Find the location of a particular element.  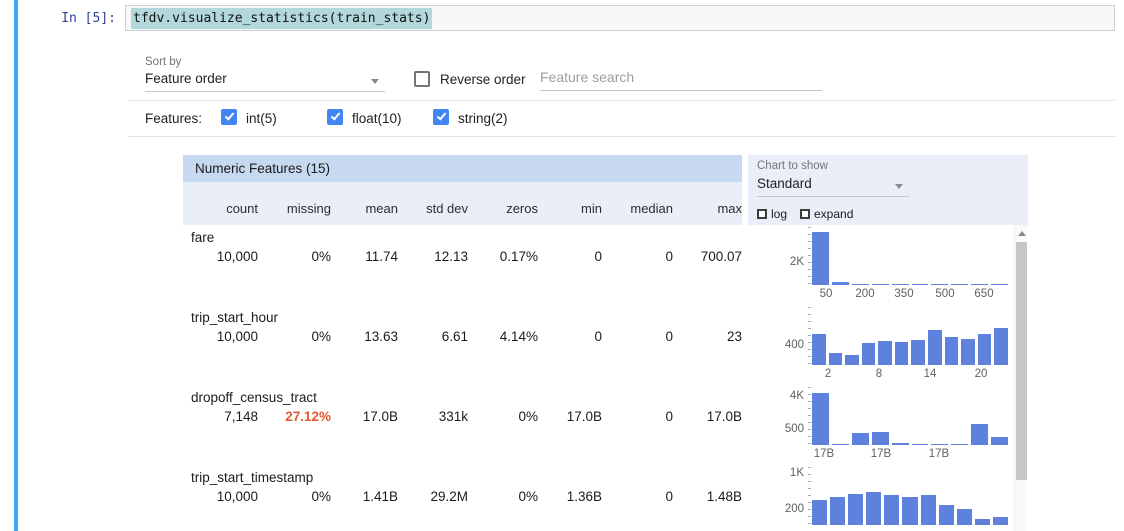

sort-by-dropdown: Feature order is located at coordinates (265, 81).